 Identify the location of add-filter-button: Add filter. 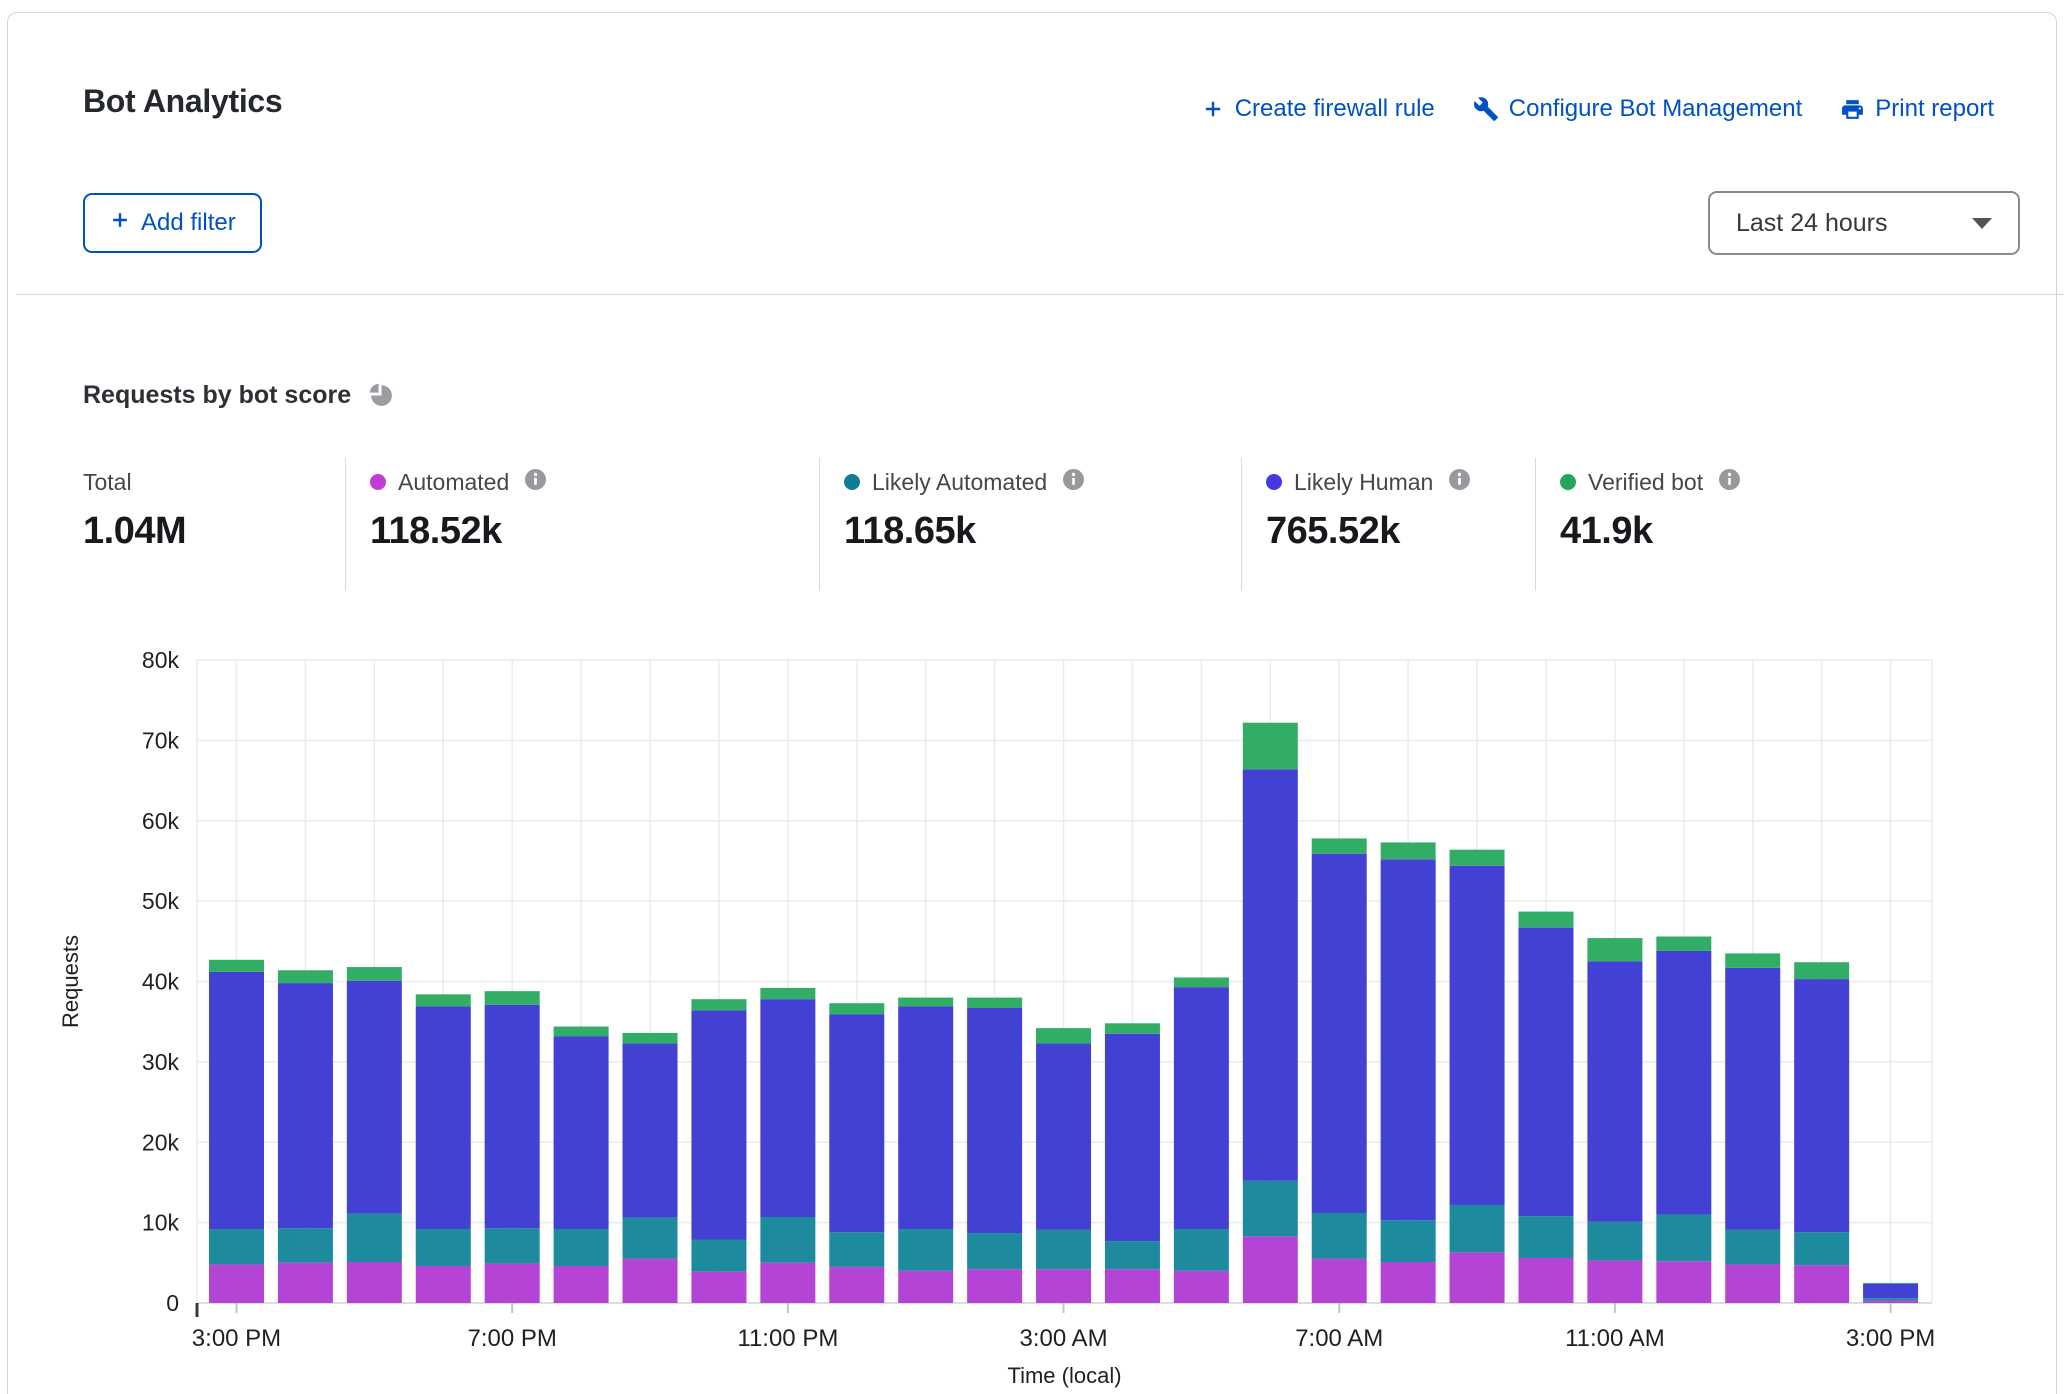
(172, 223).